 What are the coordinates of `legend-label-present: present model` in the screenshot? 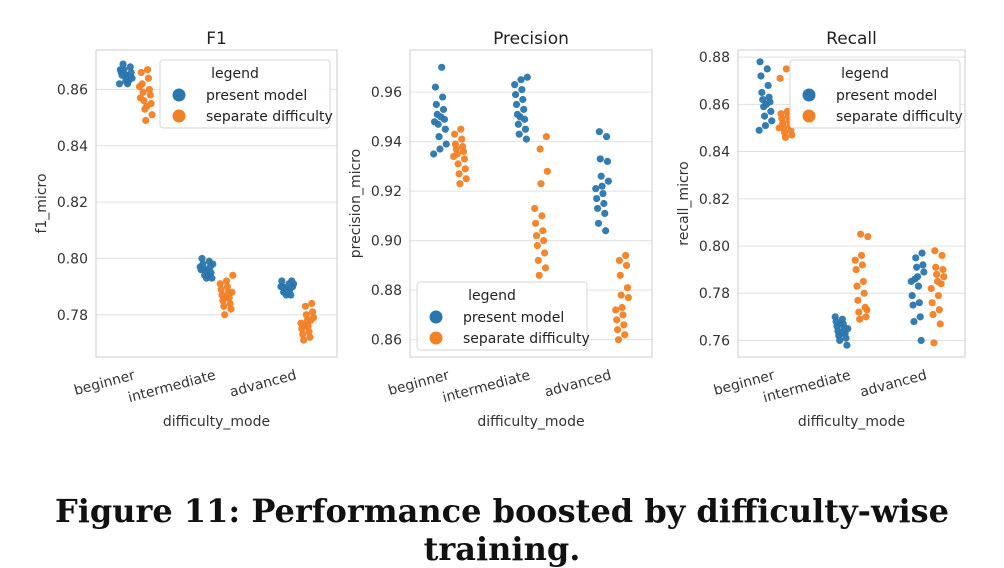 It's located at (886, 96).